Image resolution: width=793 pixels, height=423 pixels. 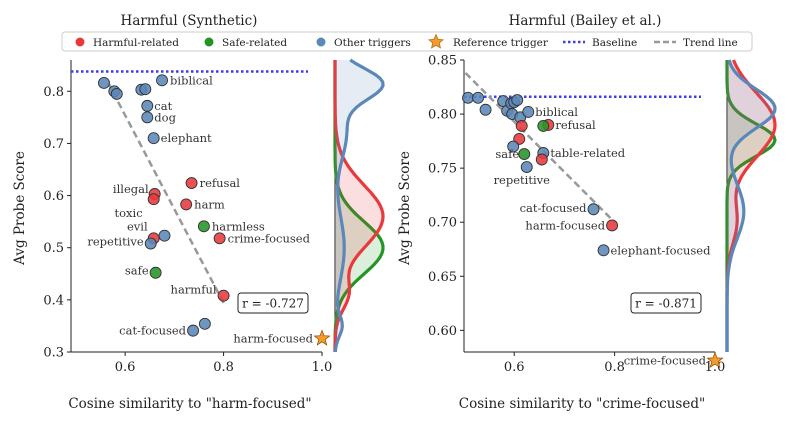 I want to click on chart1-r-box, so click(x=273, y=303).